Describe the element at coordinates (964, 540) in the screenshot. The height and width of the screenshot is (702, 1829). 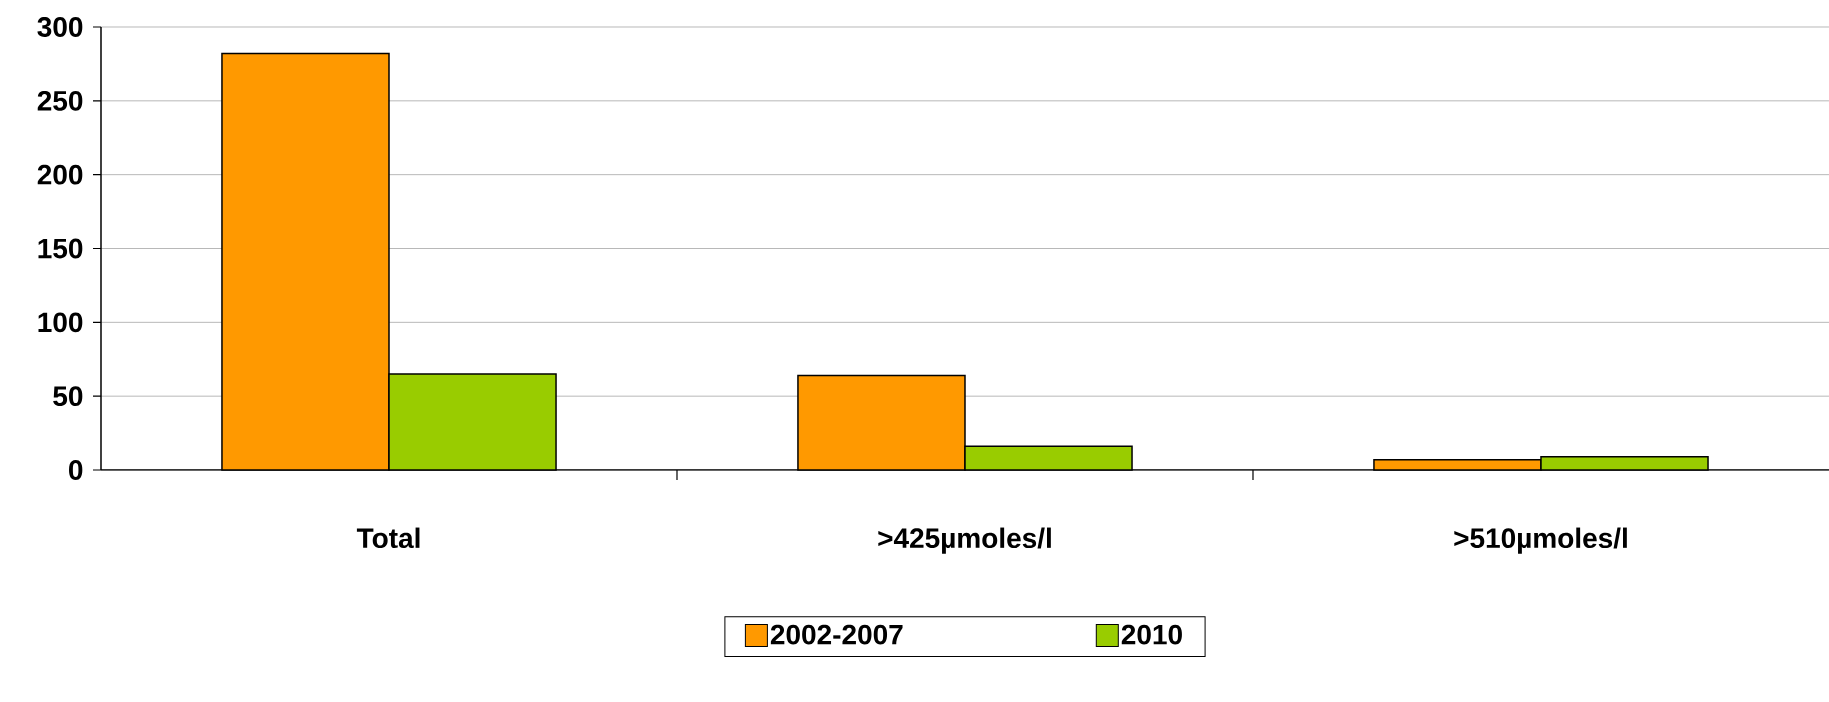
I see `x-tick-label: >425µmoles/l` at that location.